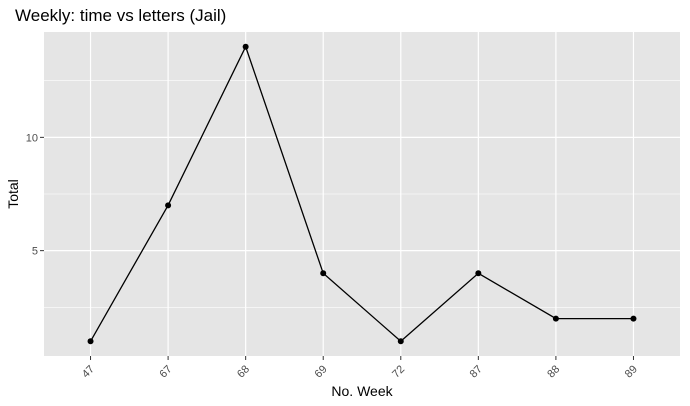  I want to click on x-tick-label: 69, so click(321, 371).